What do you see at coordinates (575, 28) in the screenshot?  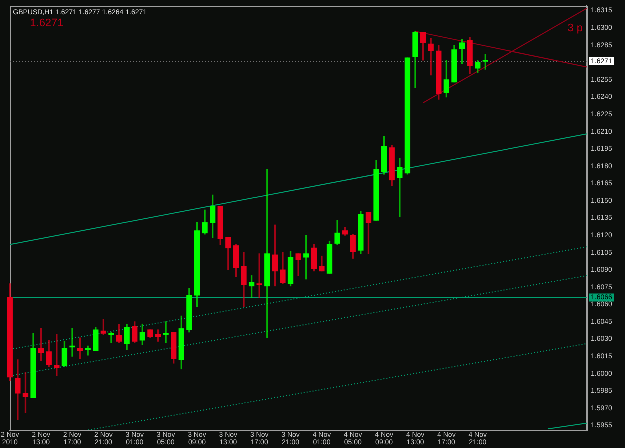 I see `annotation: 3 p` at bounding box center [575, 28].